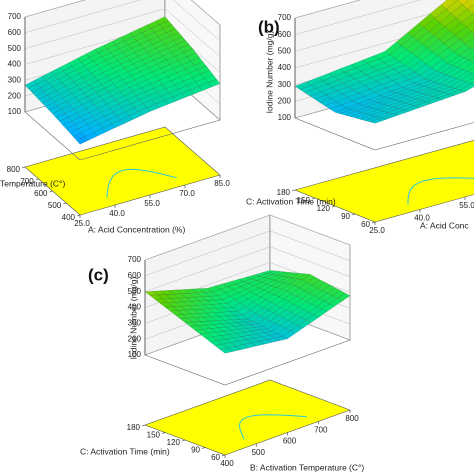 This screenshot has width=474, height=474. I want to click on z-tick-label: 100, so click(15, 111).